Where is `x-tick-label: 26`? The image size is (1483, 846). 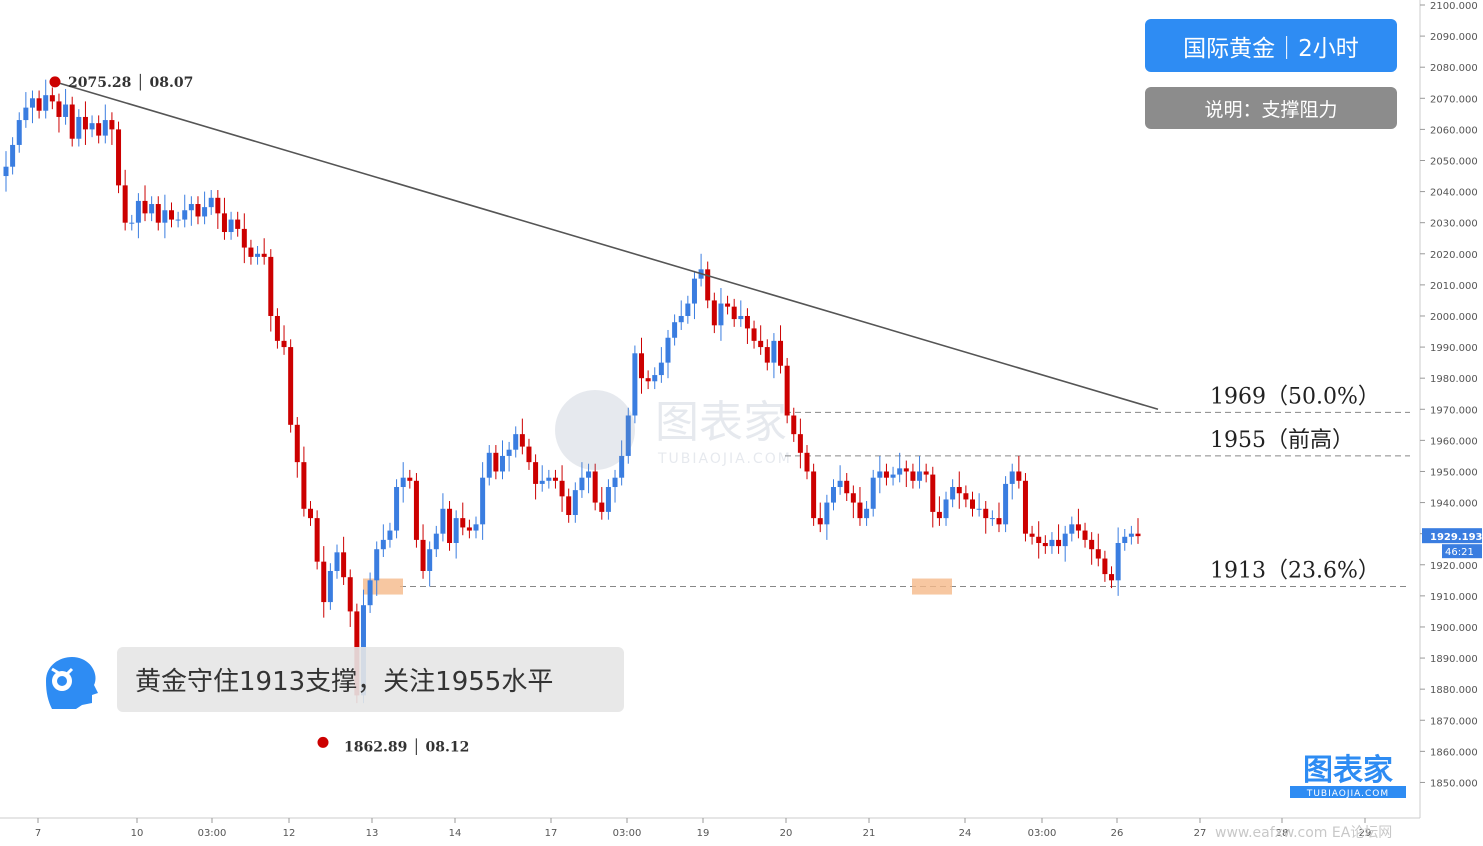 x-tick-label: 26 is located at coordinates (1117, 833).